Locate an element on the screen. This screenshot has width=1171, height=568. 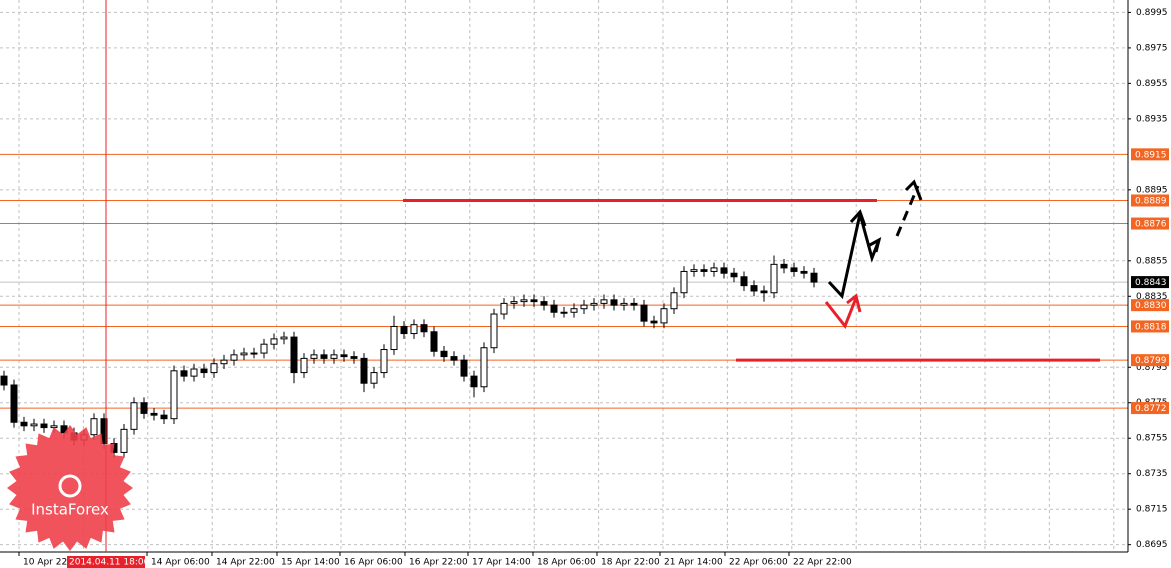
y-tick-label: 0.8735 is located at coordinates (1152, 474).